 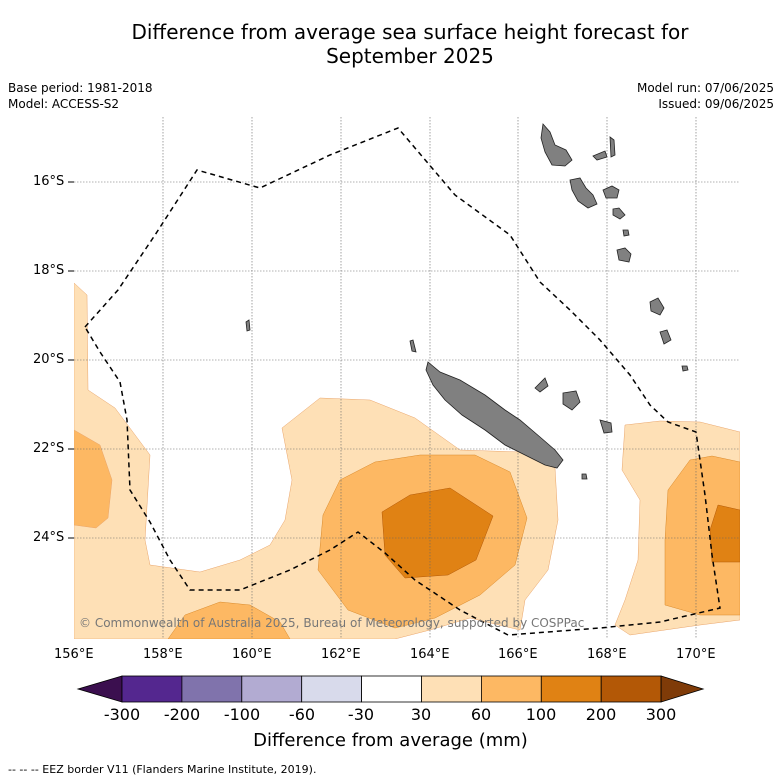 What do you see at coordinates (71, 360) in the screenshot?
I see `axis-ticks` at bounding box center [71, 360].